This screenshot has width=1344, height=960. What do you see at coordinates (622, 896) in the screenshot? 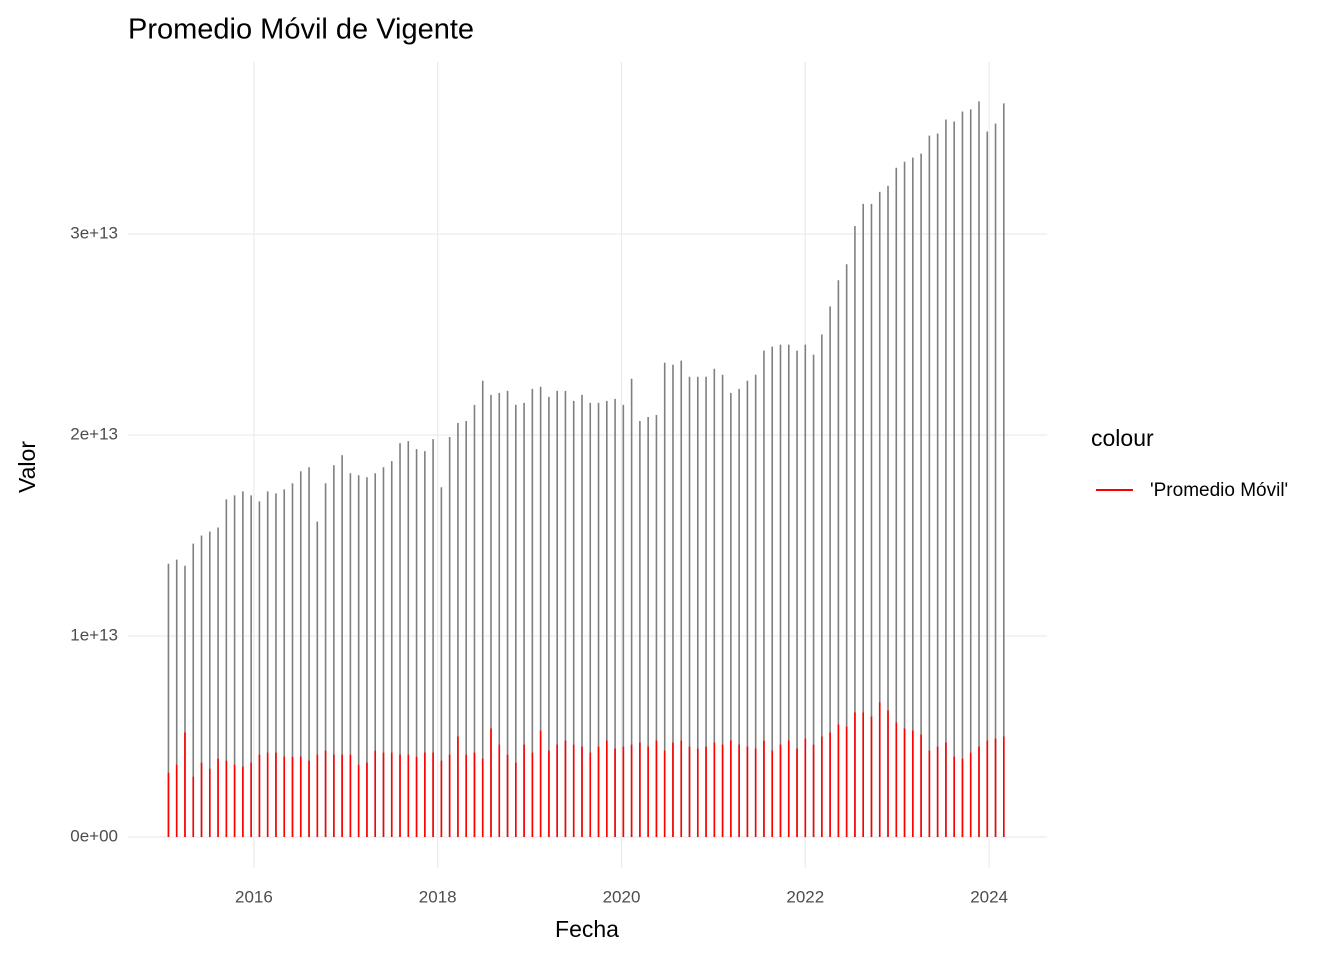
I see `x-tick-label: 2020` at bounding box center [622, 896].